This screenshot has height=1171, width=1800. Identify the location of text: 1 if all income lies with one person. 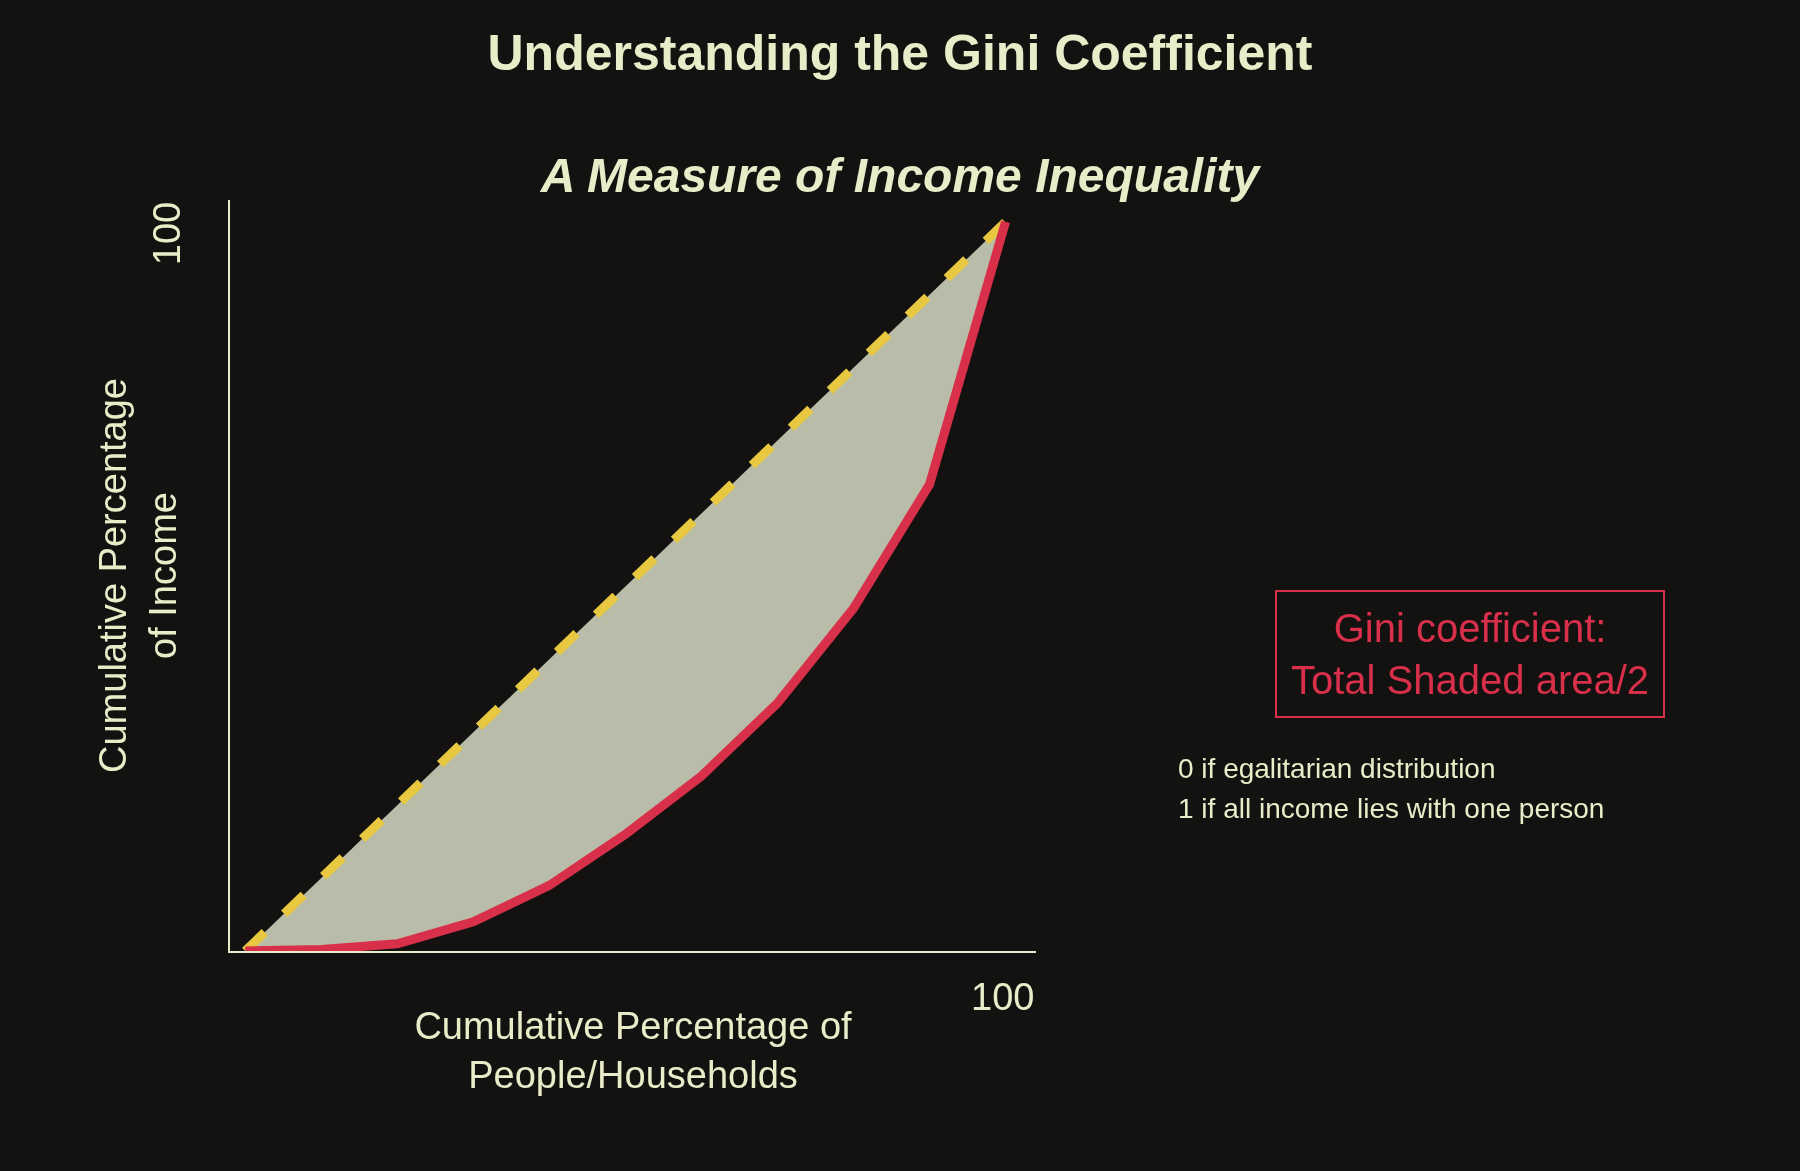
(1391, 808).